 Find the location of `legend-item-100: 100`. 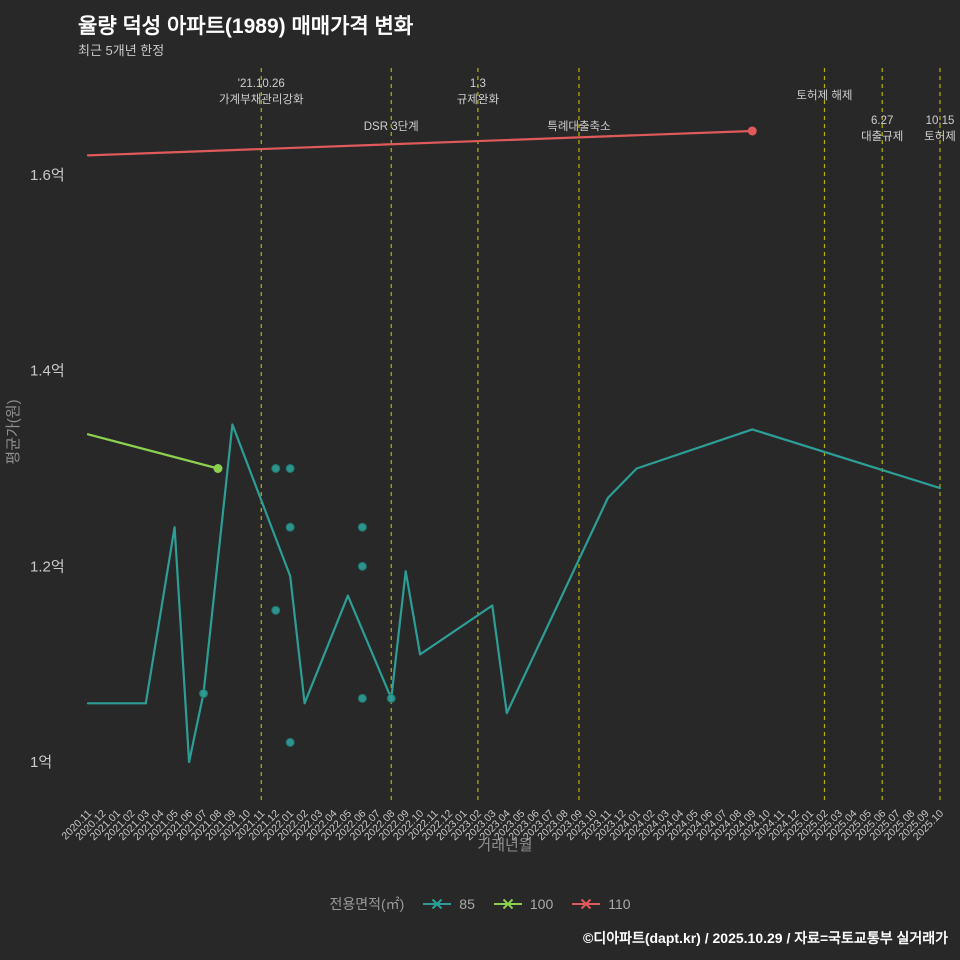

legend-item-100: 100 is located at coordinates (523, 904).